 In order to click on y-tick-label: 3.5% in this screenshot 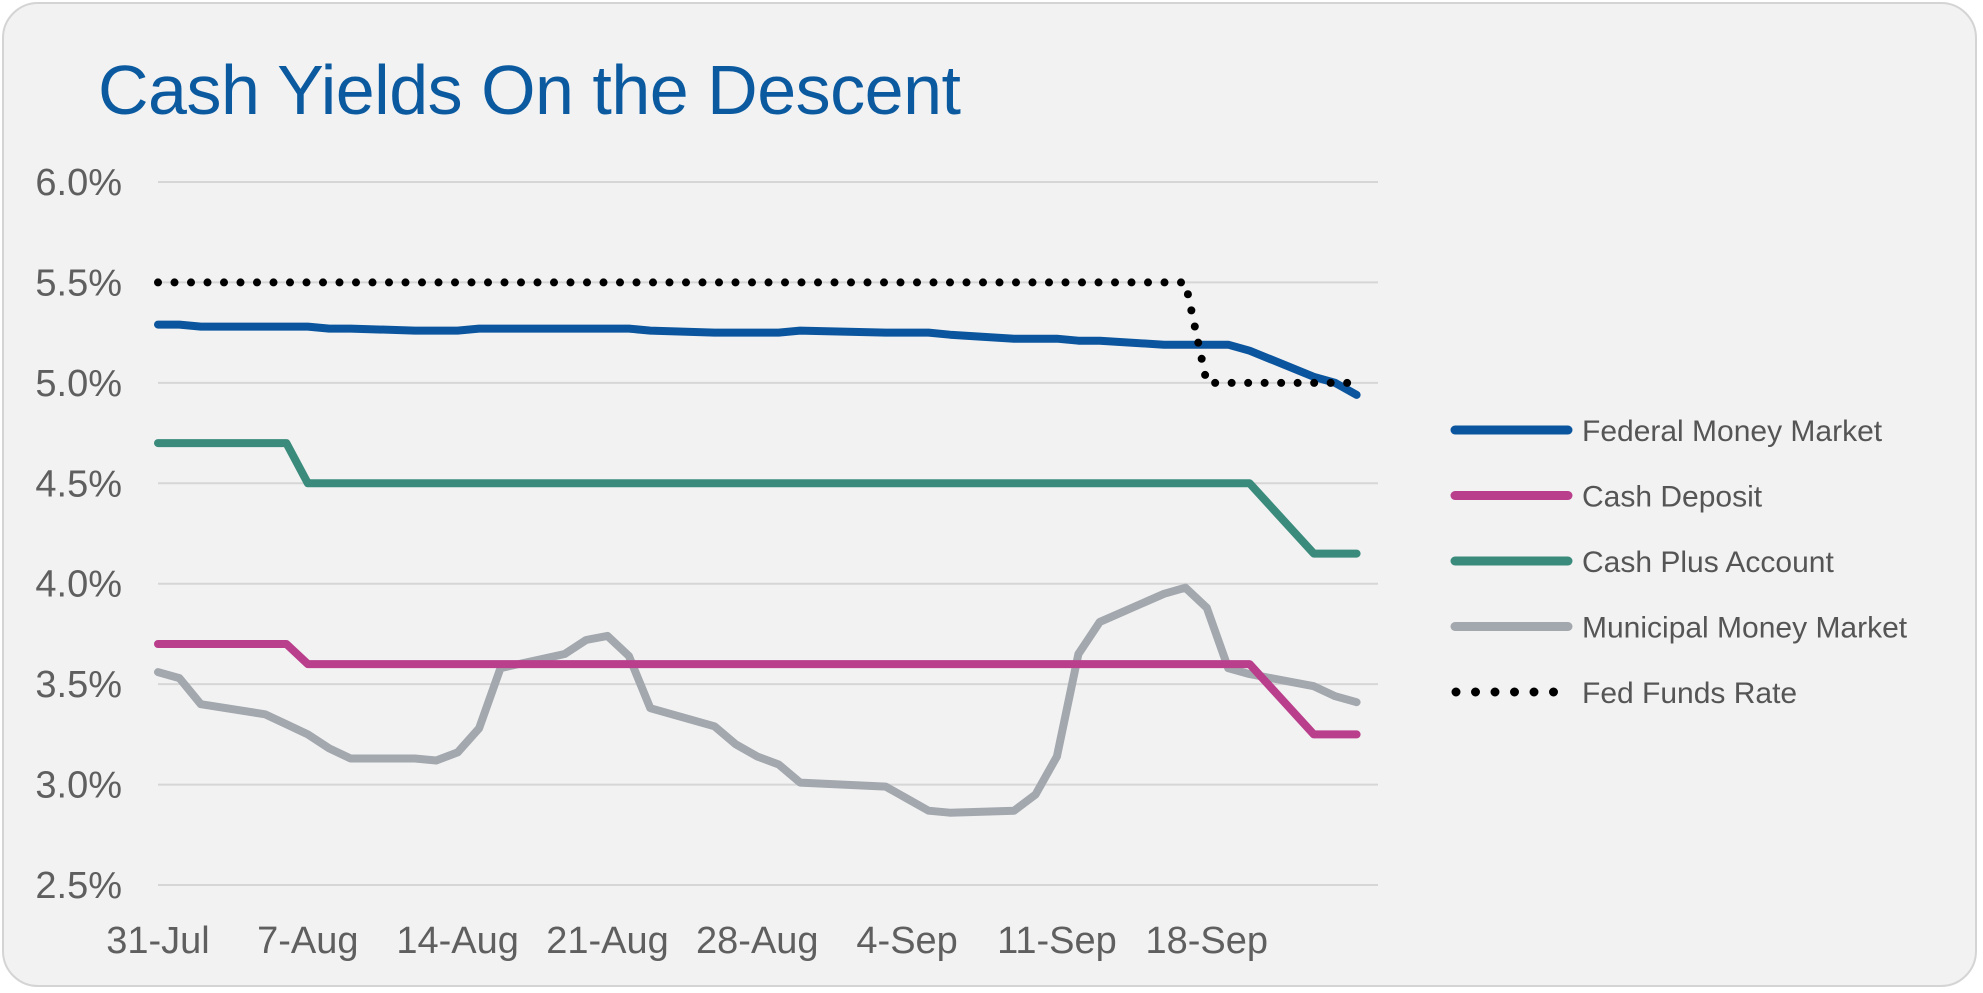, I will do `click(78, 685)`.